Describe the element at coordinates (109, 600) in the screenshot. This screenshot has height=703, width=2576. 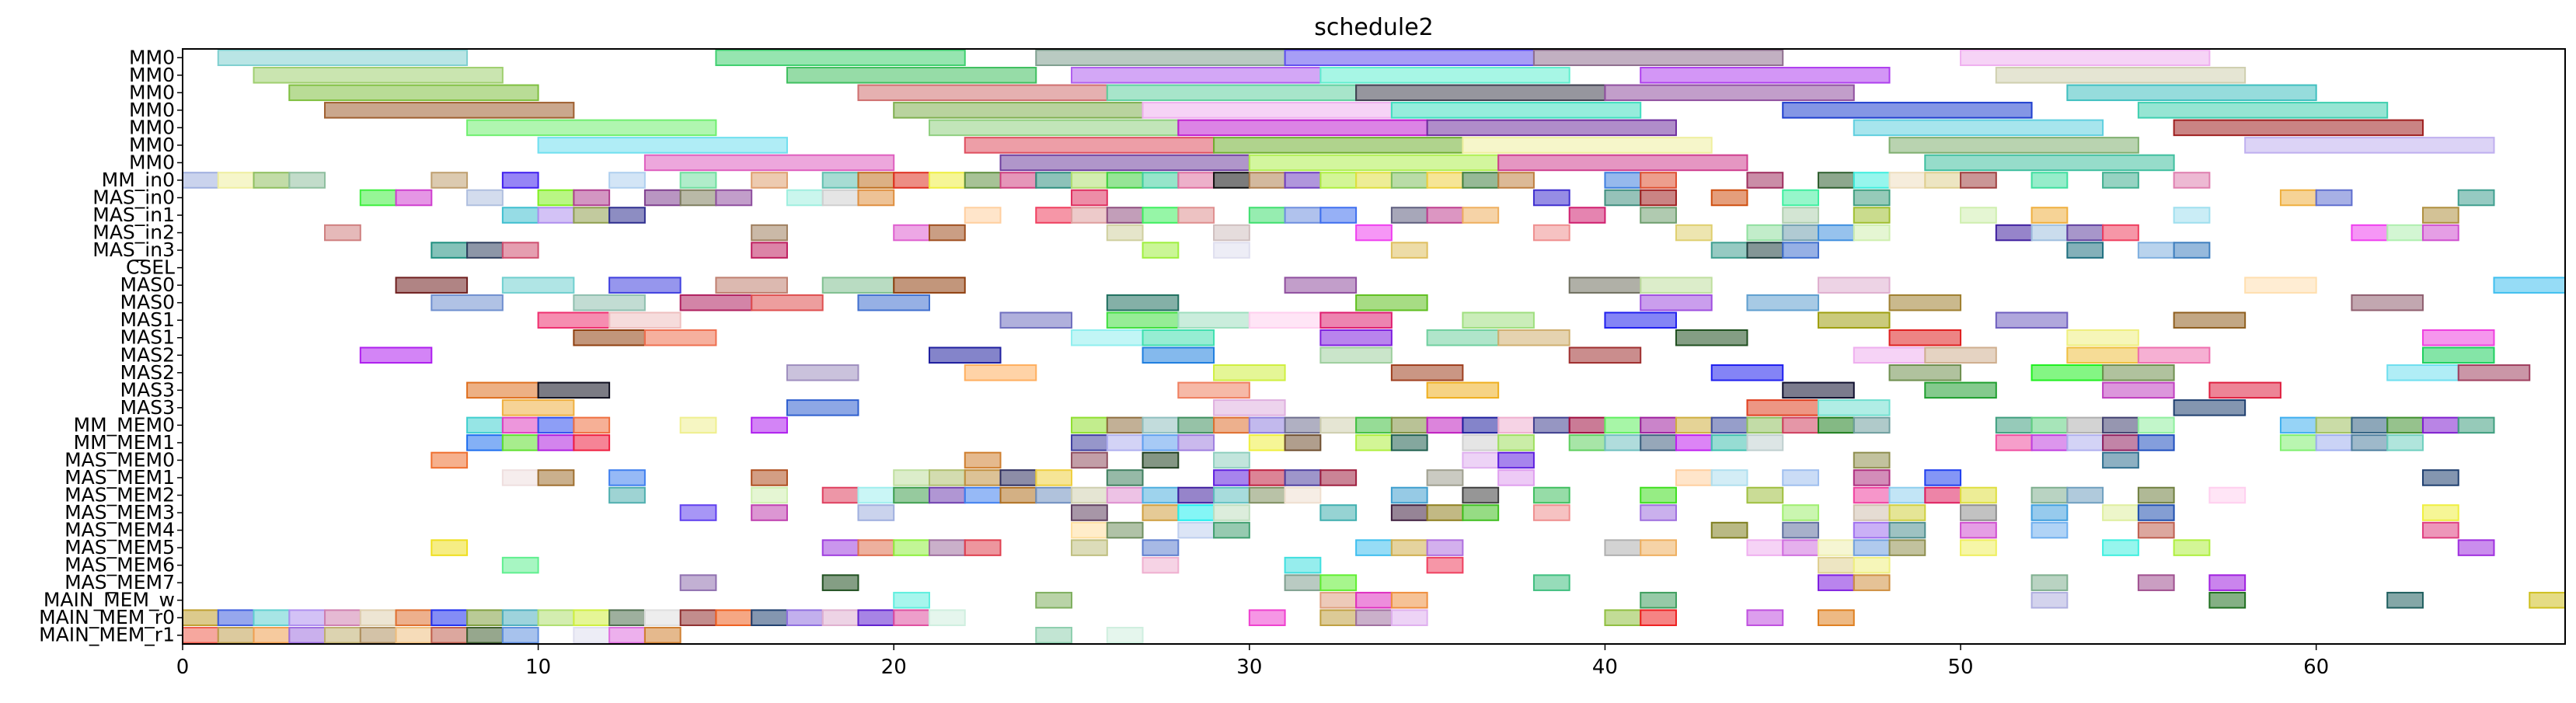
I see `y-tick-label: MAIN_MEM_w` at that location.